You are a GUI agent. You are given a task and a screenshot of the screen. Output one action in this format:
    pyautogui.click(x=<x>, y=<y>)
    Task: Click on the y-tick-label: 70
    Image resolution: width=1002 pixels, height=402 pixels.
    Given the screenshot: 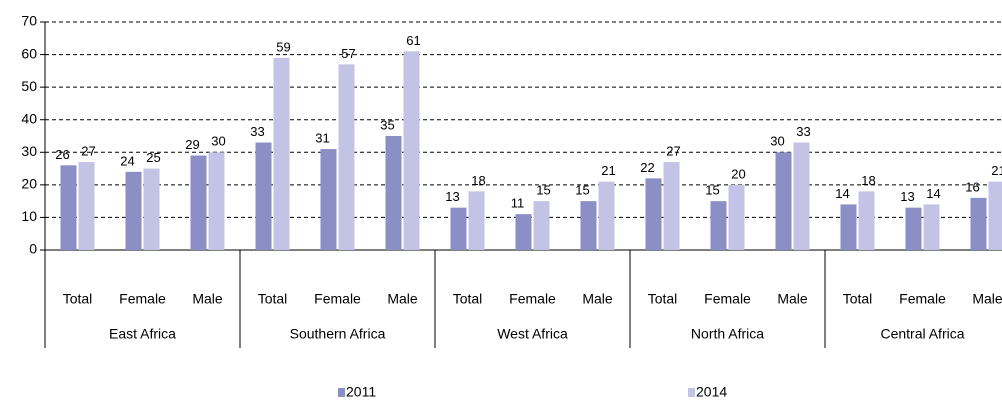 What is the action you would take?
    pyautogui.click(x=29, y=21)
    